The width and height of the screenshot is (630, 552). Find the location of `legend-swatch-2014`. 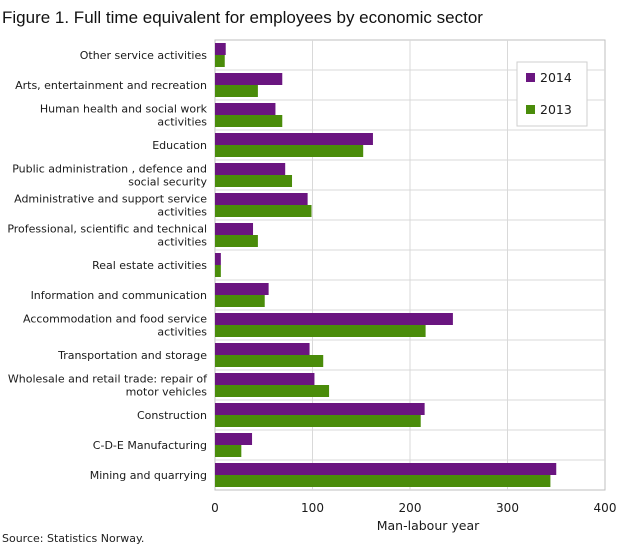

legend-swatch-2014 is located at coordinates (530, 77).